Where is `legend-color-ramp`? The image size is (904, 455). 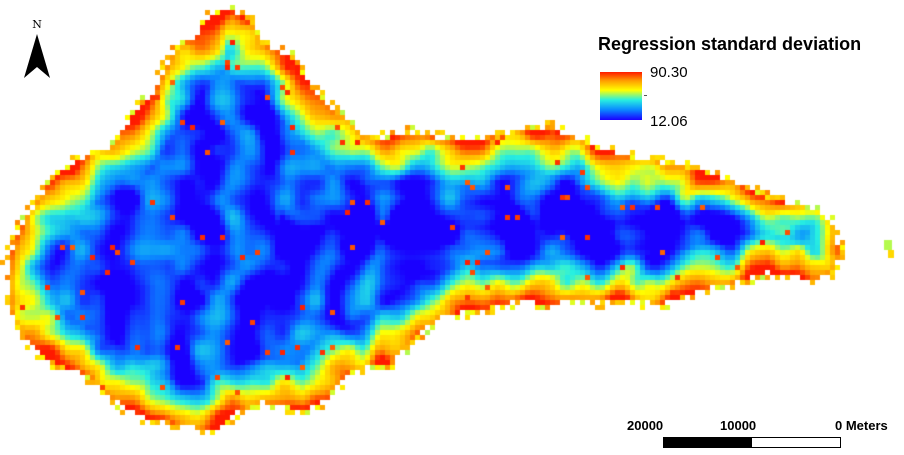
legend-color-ramp is located at coordinates (621, 96).